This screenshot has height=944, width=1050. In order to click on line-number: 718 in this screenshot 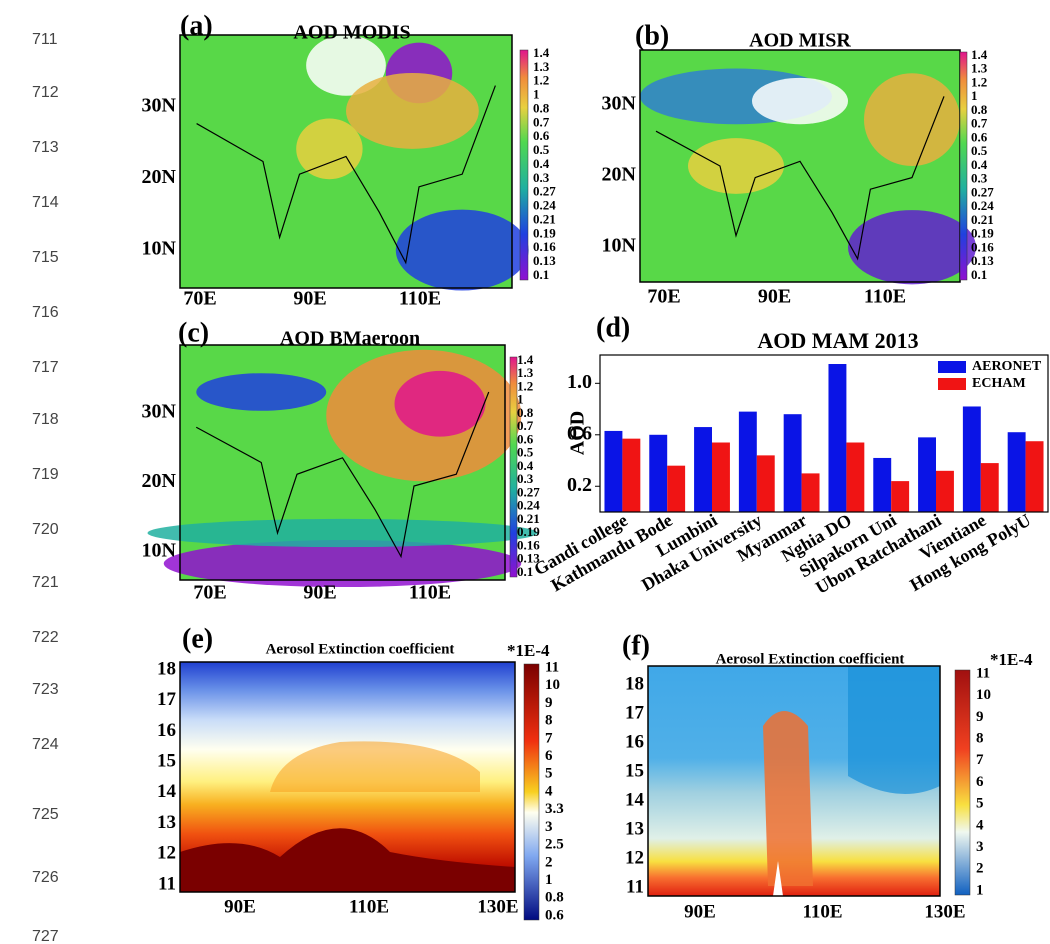, I will do `click(45, 419)`.